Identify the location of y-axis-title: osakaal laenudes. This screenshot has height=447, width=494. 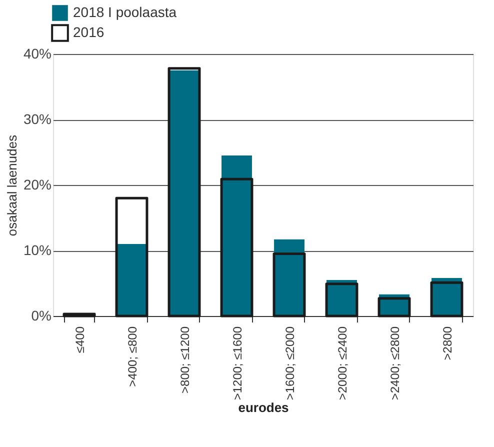
(12, 185).